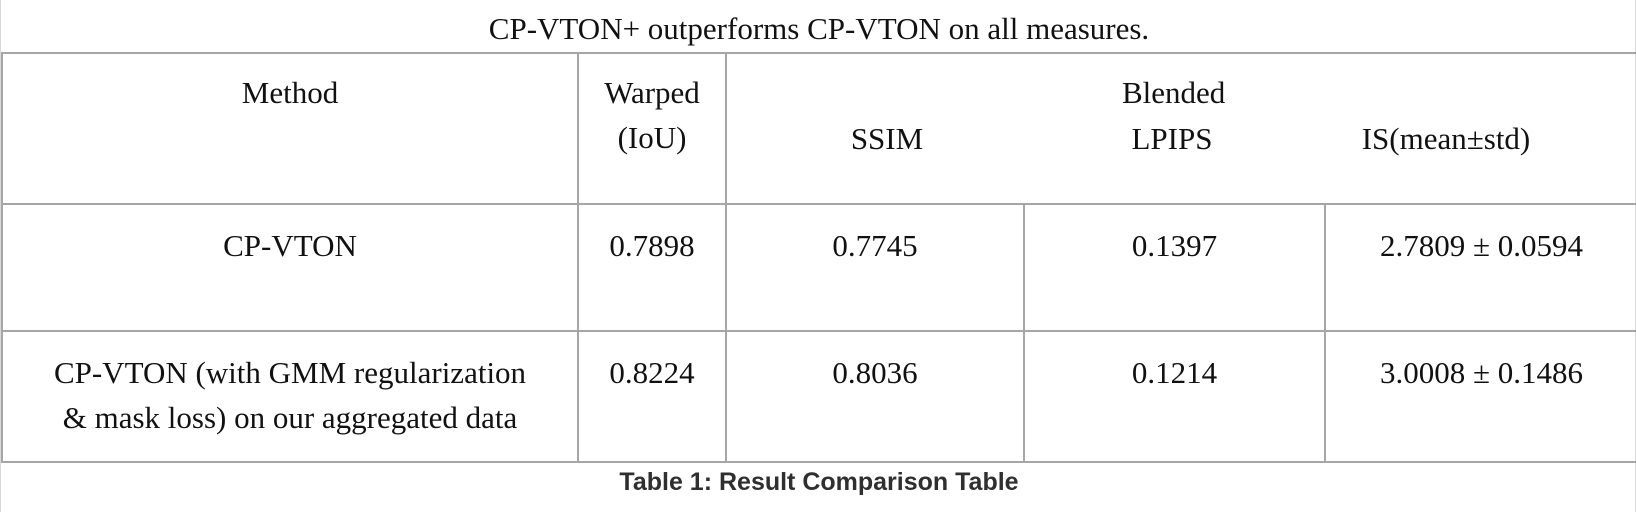 The image size is (1636, 512). I want to click on warped-header-label: Warped, so click(652, 92).